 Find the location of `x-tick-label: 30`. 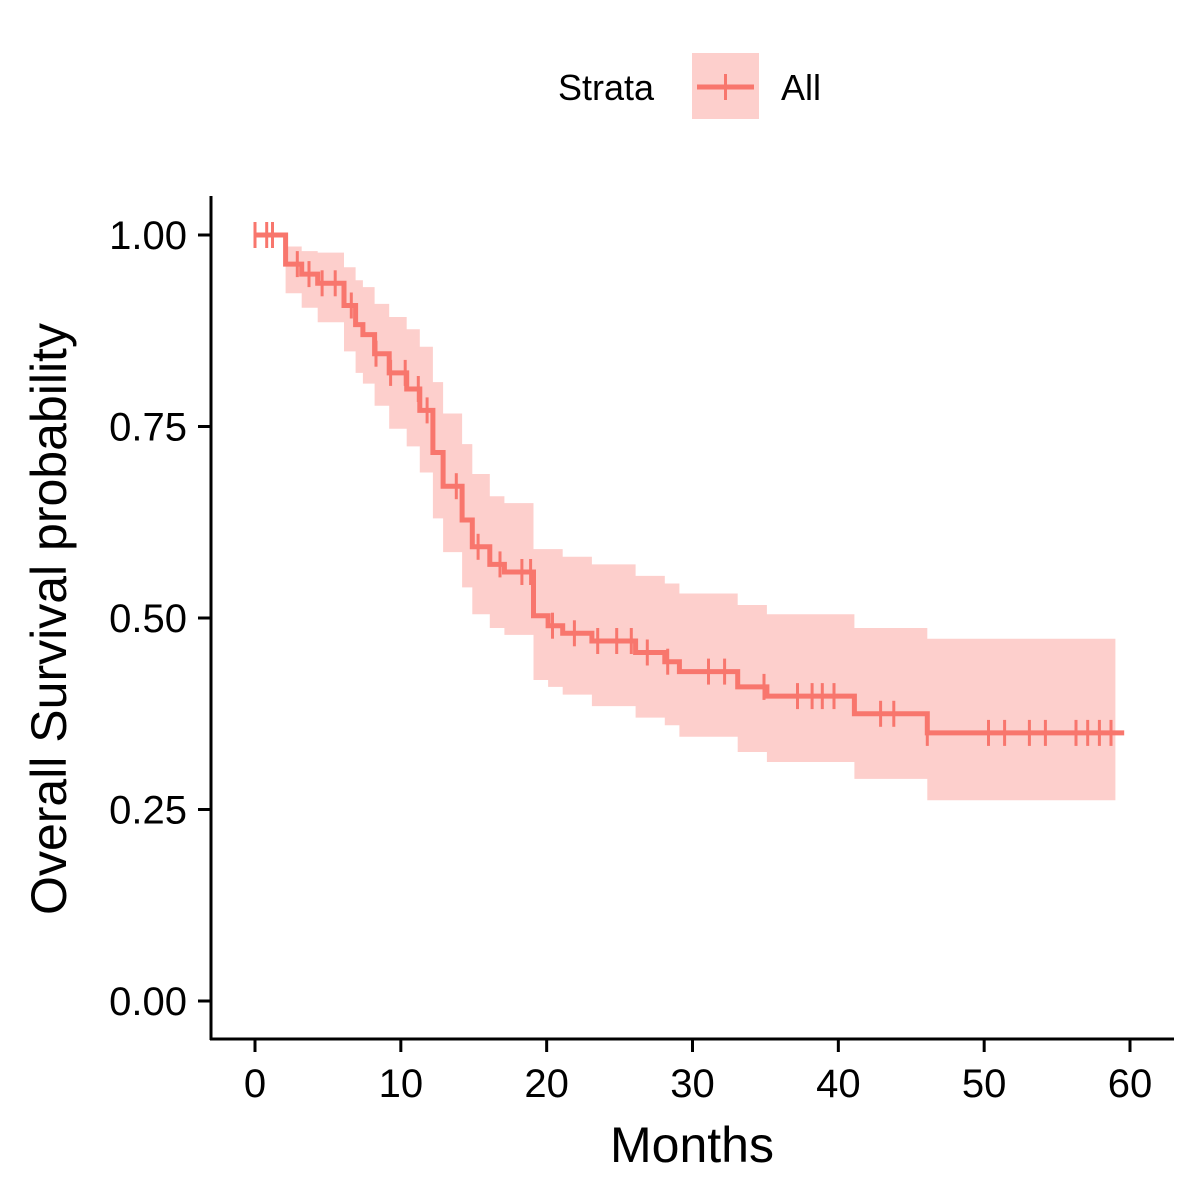

x-tick-label: 30 is located at coordinates (692, 1084).